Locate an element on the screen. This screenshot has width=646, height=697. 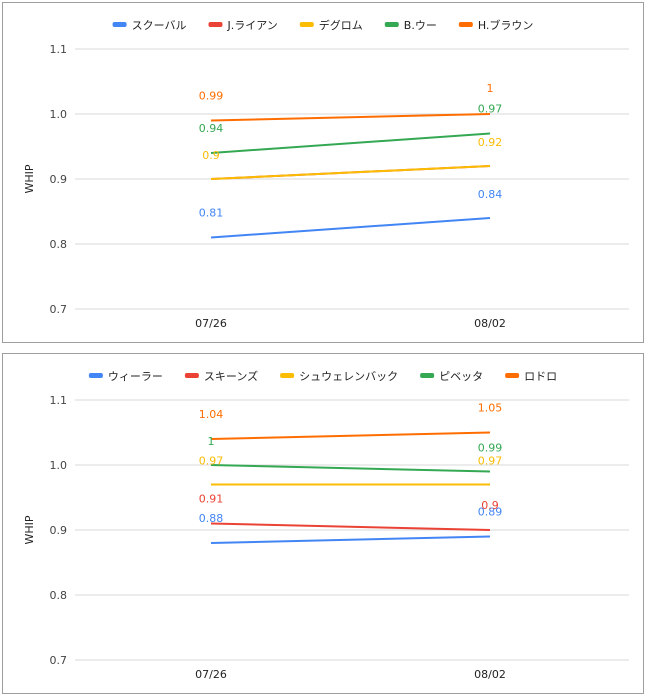
data-label: 1.04 is located at coordinates (211, 414).